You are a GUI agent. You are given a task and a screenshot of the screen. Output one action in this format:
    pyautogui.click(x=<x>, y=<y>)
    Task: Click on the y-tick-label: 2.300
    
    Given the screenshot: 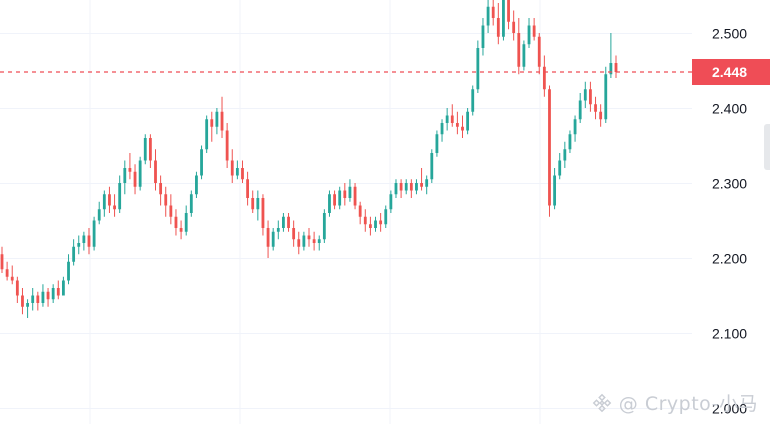 What is the action you would take?
    pyautogui.click(x=729, y=184)
    